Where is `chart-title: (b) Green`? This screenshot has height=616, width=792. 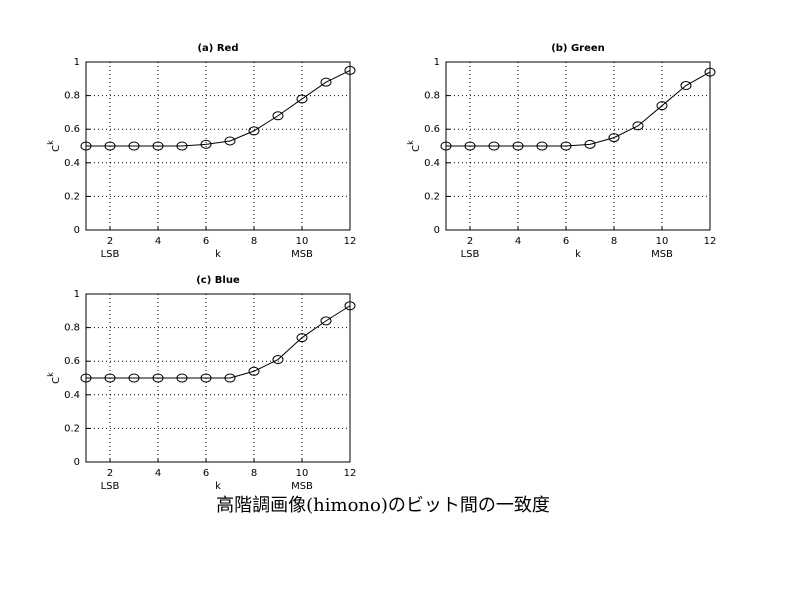
chart-title: (b) Green is located at coordinates (578, 48).